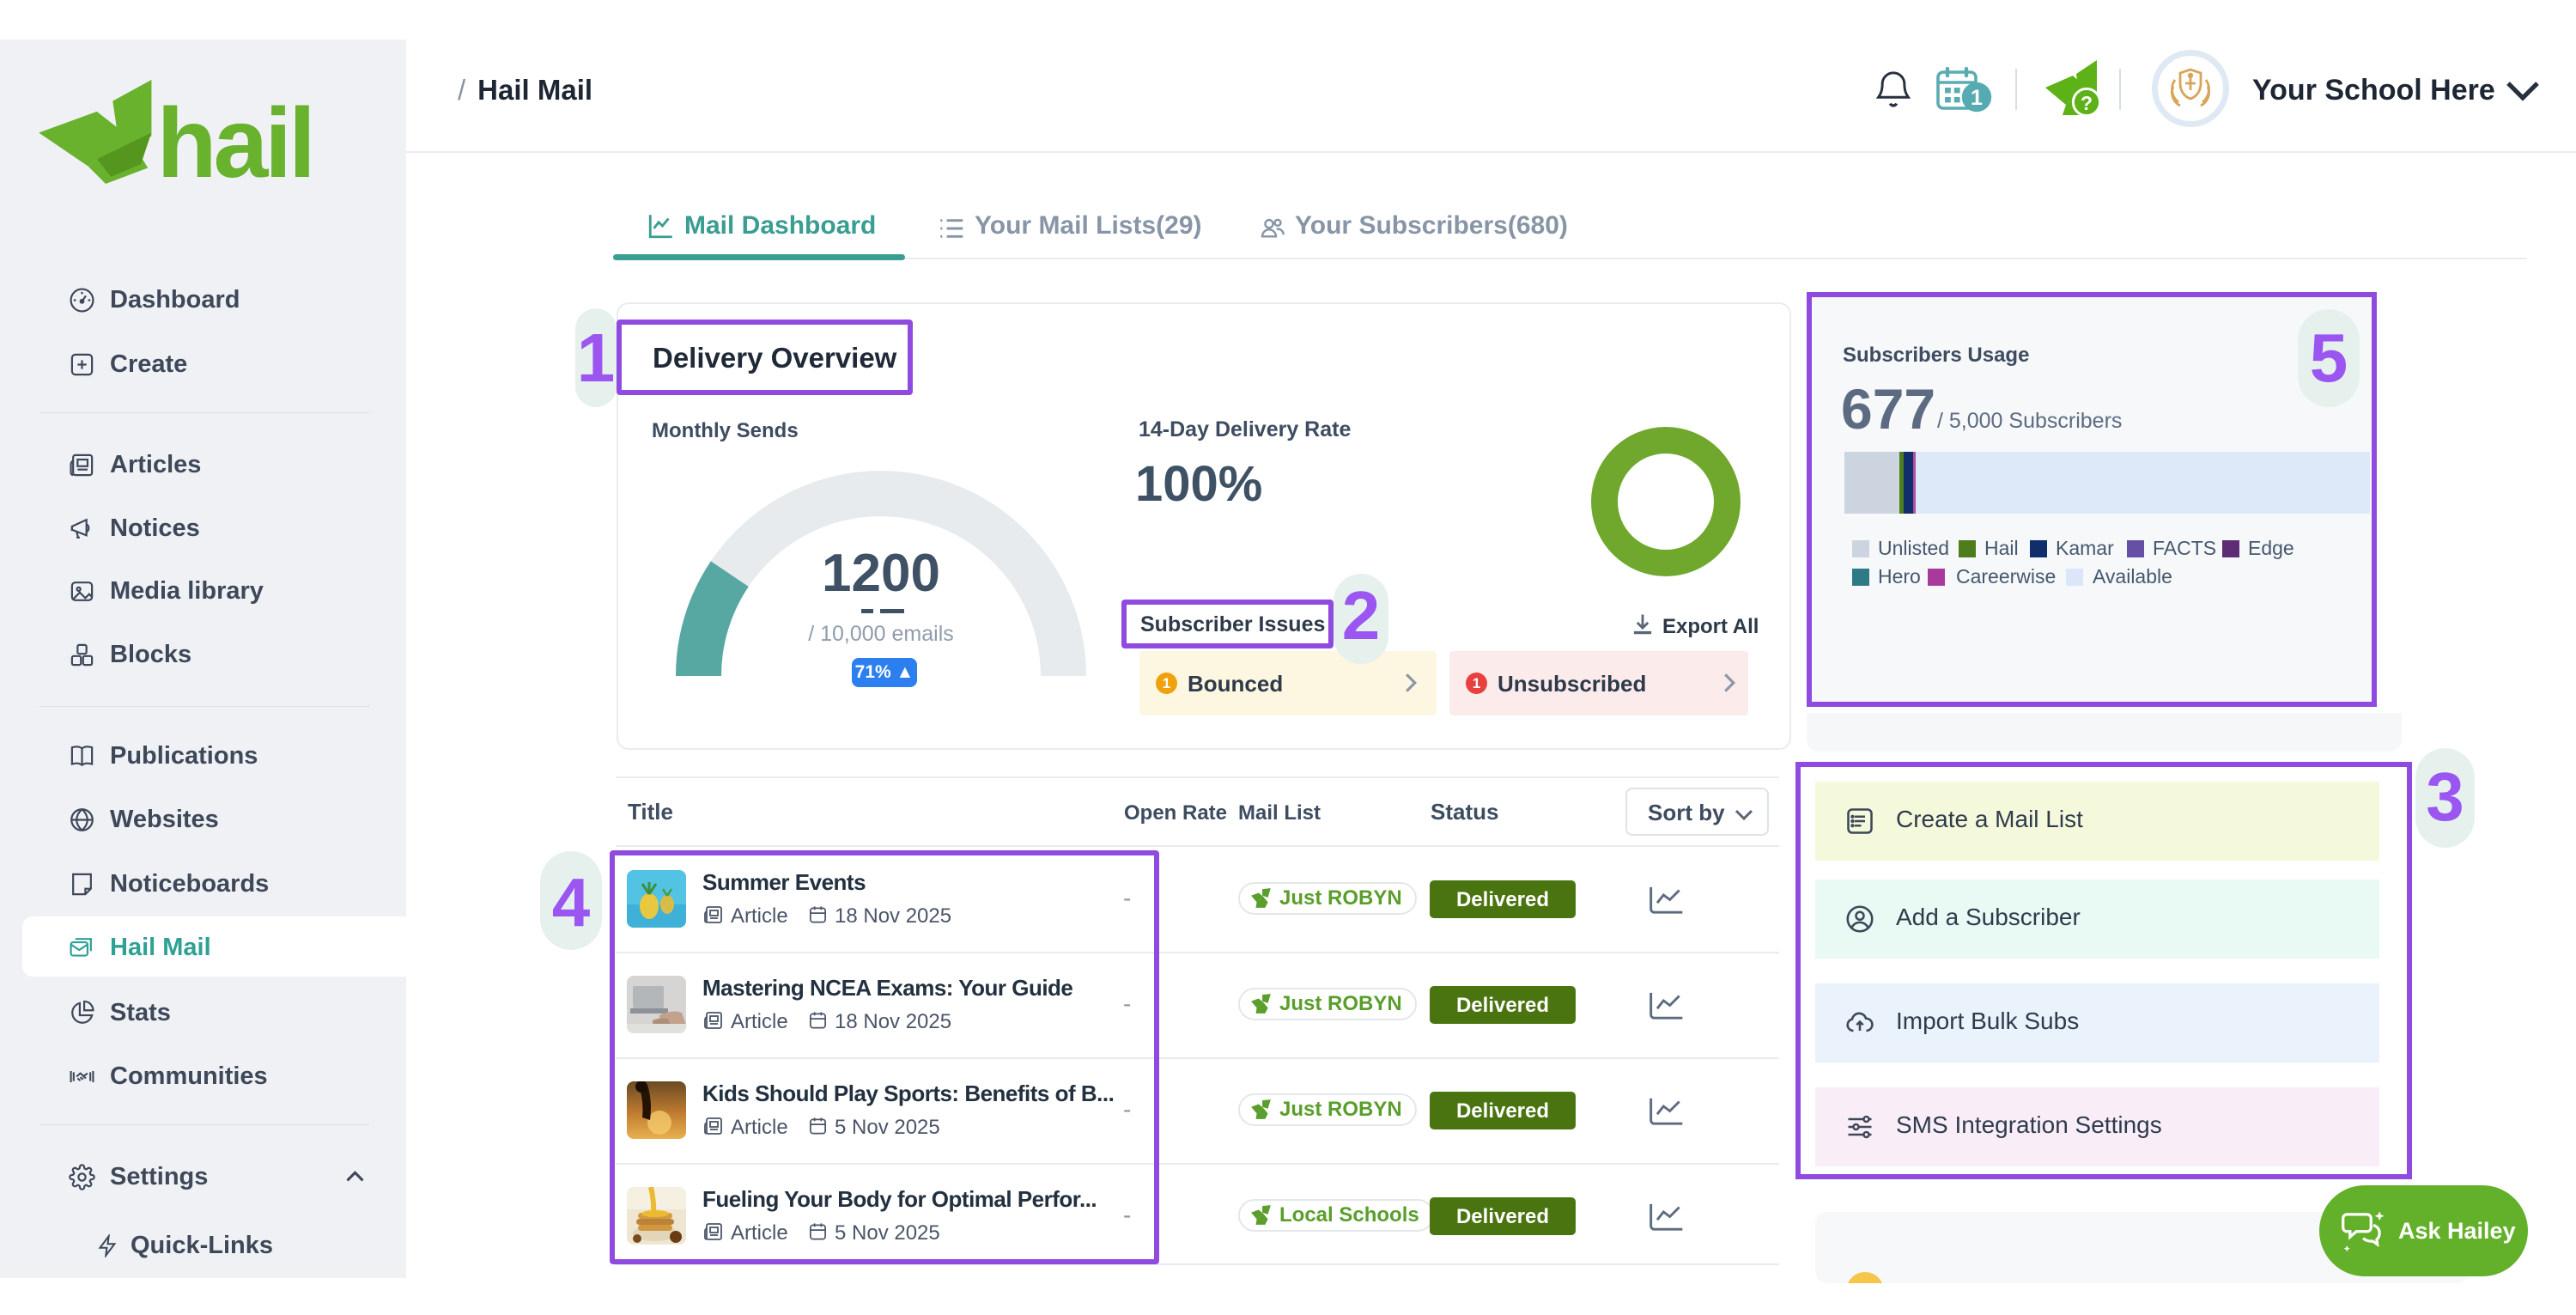  Describe the element at coordinates (234, 137) in the screenshot. I see `svg-text: hail` at that location.